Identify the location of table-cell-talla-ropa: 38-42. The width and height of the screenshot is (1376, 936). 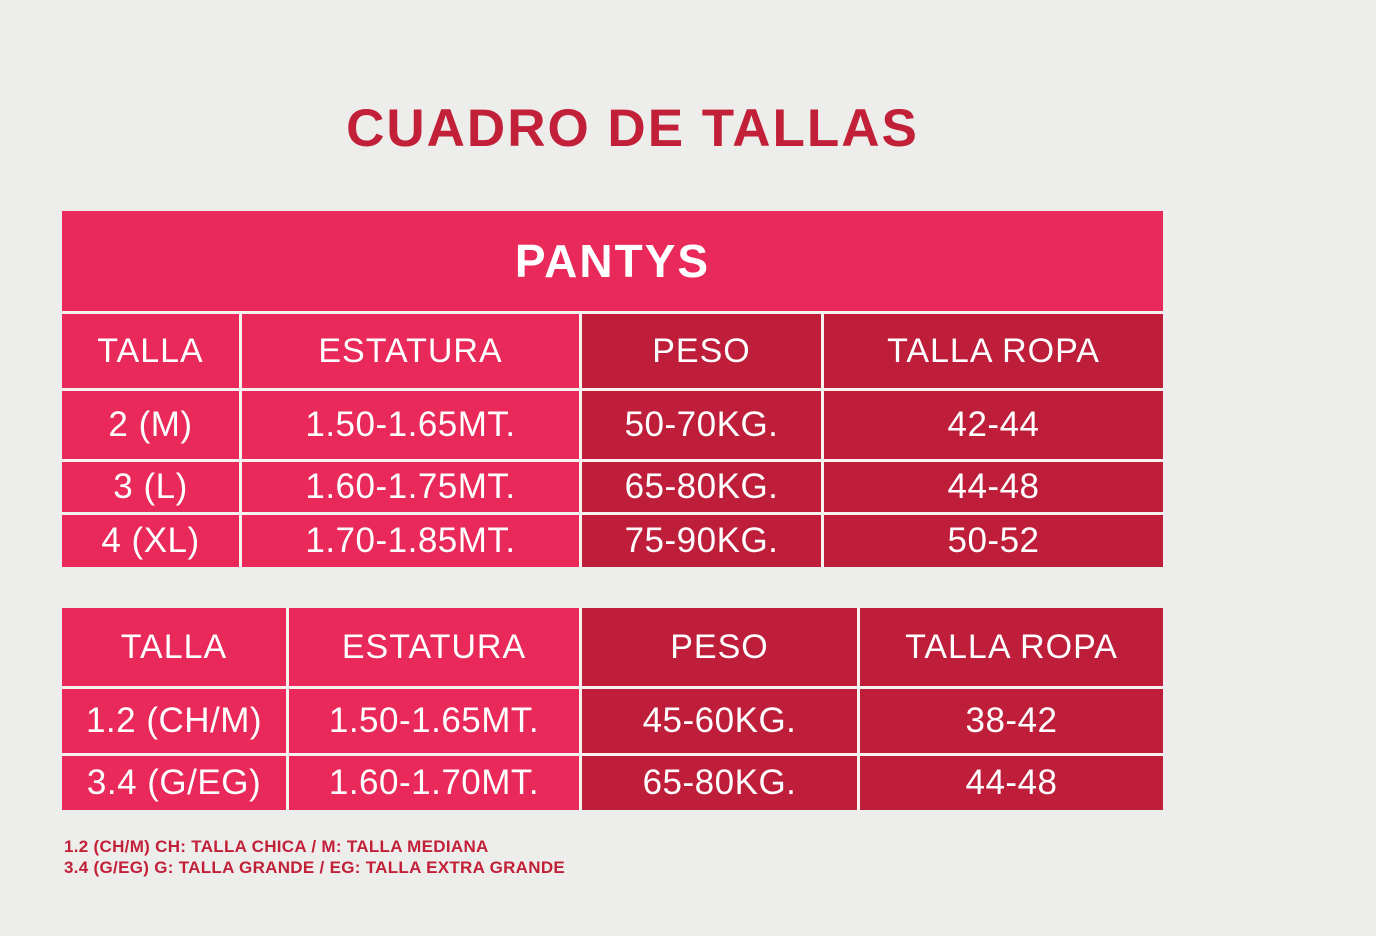
(1011, 721).